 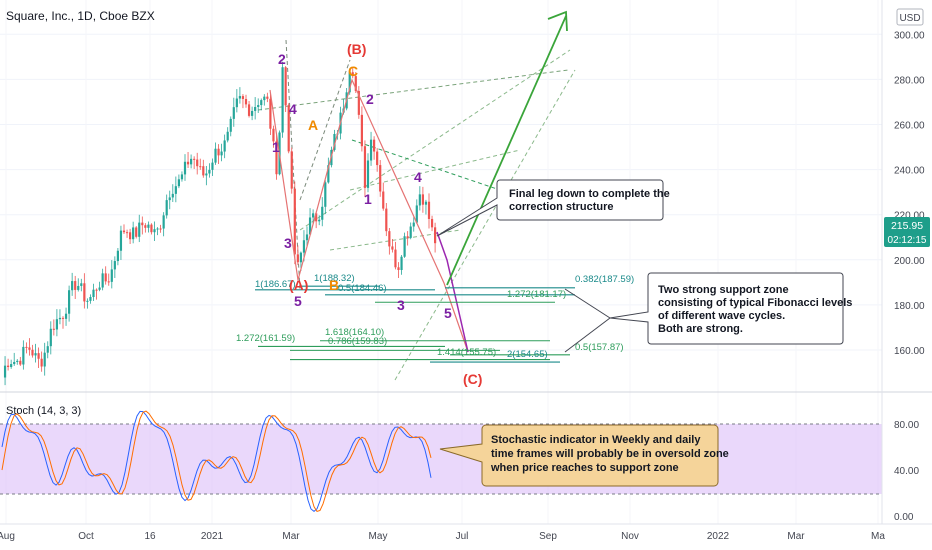 I want to click on wave-label: (B), so click(x=356, y=49).